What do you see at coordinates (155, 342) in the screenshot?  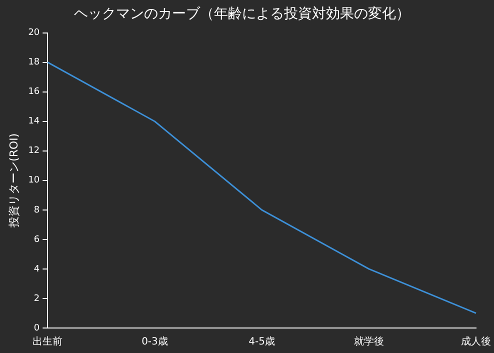 I see `x-tick-label: 0-3歳` at bounding box center [155, 342].